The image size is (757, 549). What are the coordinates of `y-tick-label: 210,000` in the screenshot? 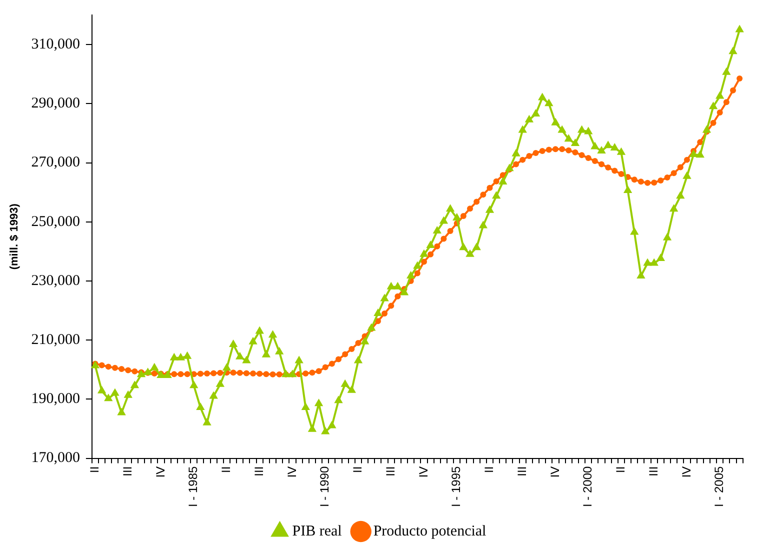 It's located at (55, 340).